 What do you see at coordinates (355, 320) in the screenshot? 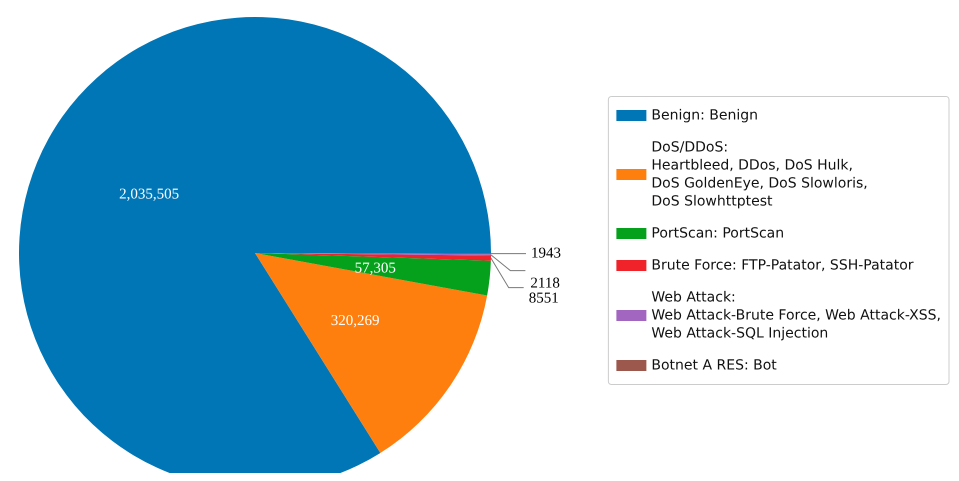
I see `data-label: 320,269` at bounding box center [355, 320].